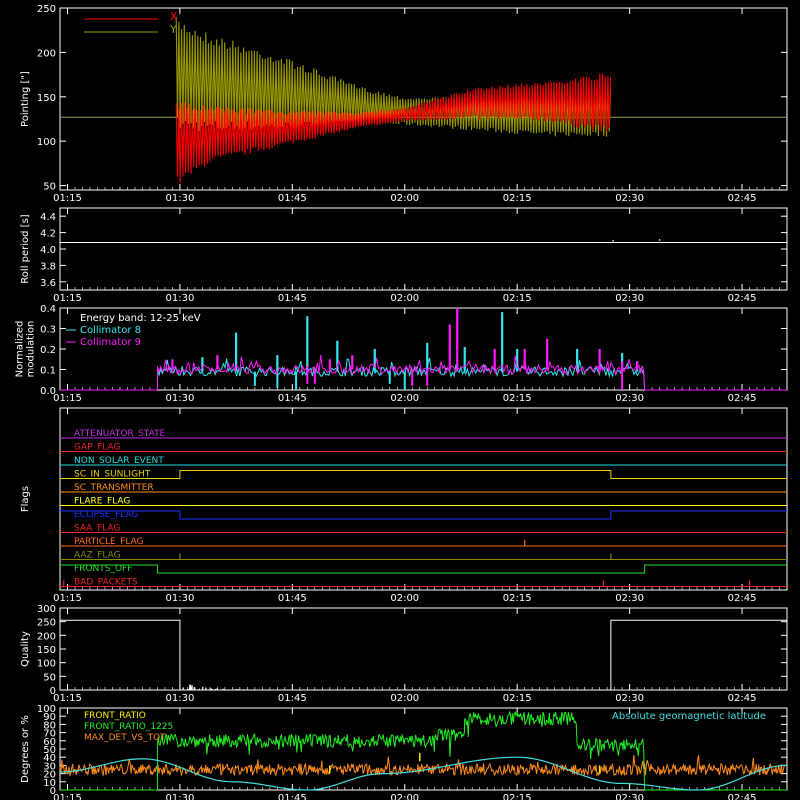 The width and height of the screenshot is (800, 800). I want to click on flag-row: AAZ_FLAG, so click(423, 556).